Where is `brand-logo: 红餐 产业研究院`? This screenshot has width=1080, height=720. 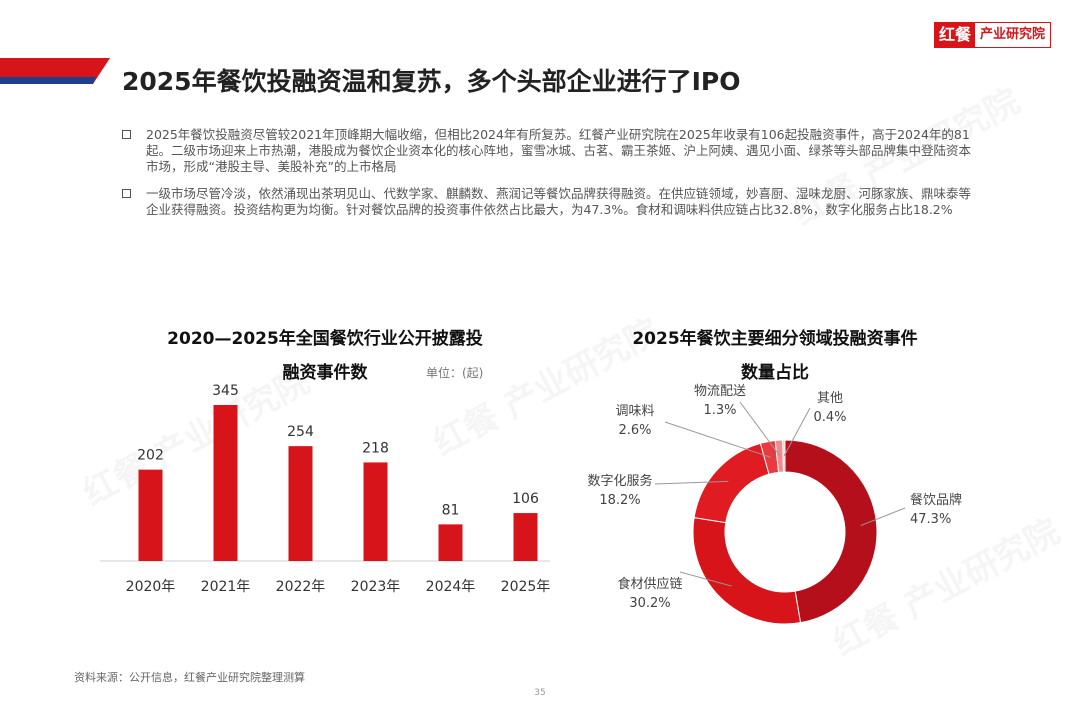 brand-logo: 红餐 产业研究院 is located at coordinates (992, 35).